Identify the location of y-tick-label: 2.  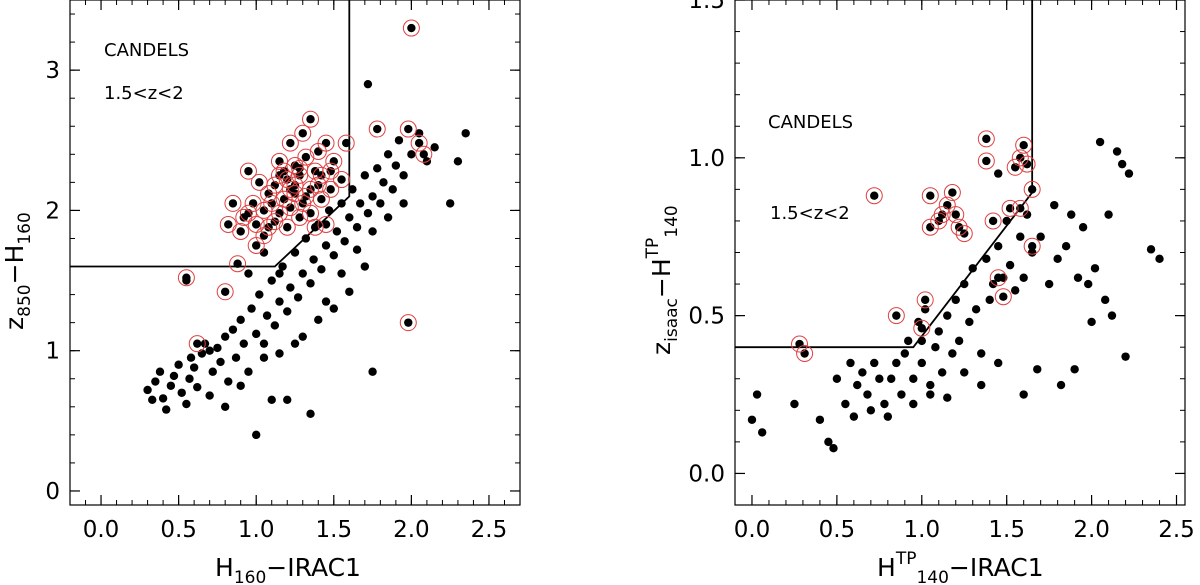
(52, 211).